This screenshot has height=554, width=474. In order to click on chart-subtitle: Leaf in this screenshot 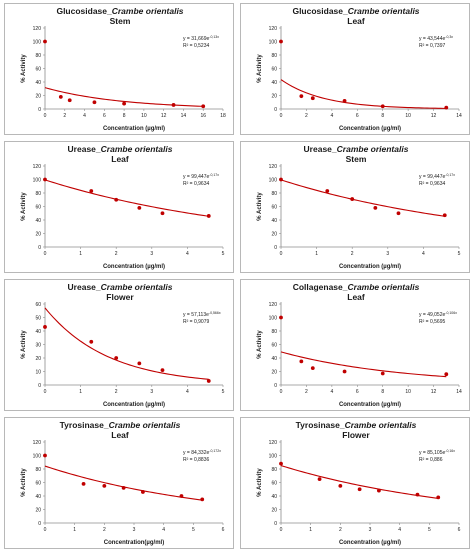, I will do `click(120, 159)`.